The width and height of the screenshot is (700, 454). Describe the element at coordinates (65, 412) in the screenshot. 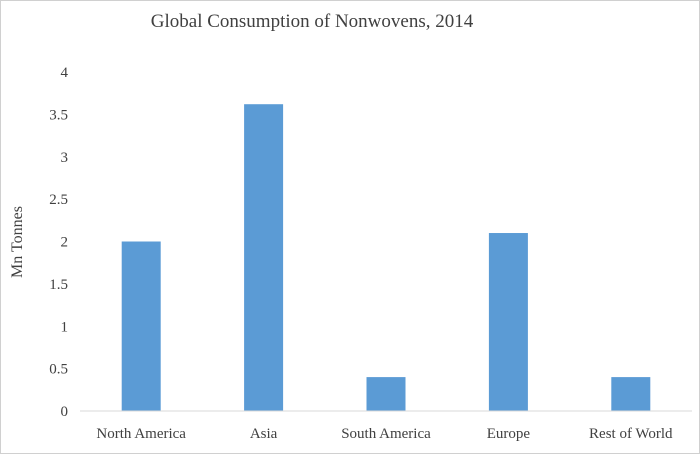

I see `y-tick-label: 0` at that location.